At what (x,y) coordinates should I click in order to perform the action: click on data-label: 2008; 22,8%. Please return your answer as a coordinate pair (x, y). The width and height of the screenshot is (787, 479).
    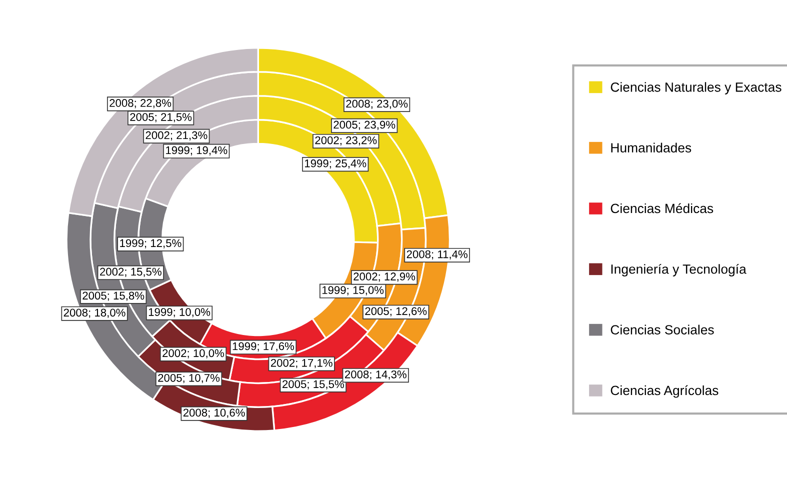
    Looking at the image, I should click on (141, 103).